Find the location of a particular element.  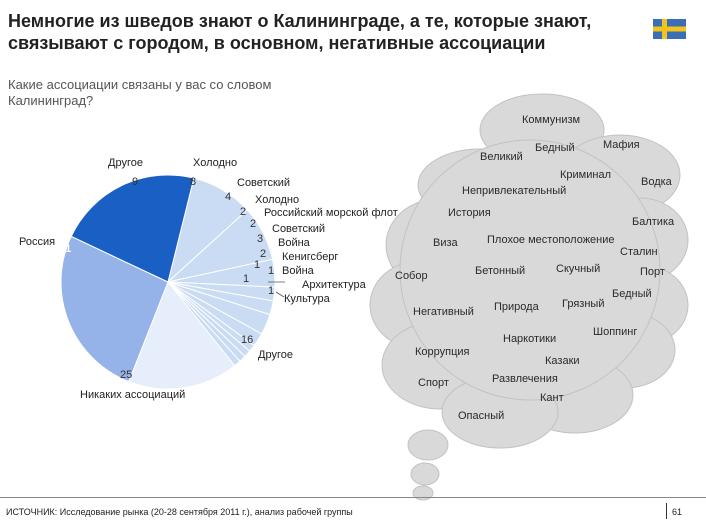

cloud-word: Водка is located at coordinates (657, 182).